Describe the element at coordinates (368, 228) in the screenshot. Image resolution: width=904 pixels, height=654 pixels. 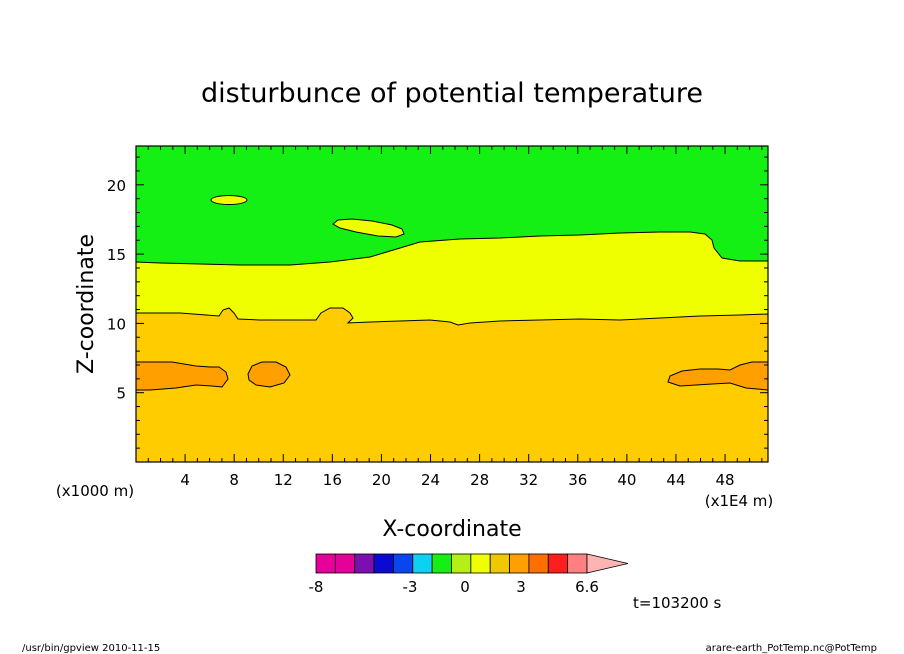
I see `island-upper-large` at that location.